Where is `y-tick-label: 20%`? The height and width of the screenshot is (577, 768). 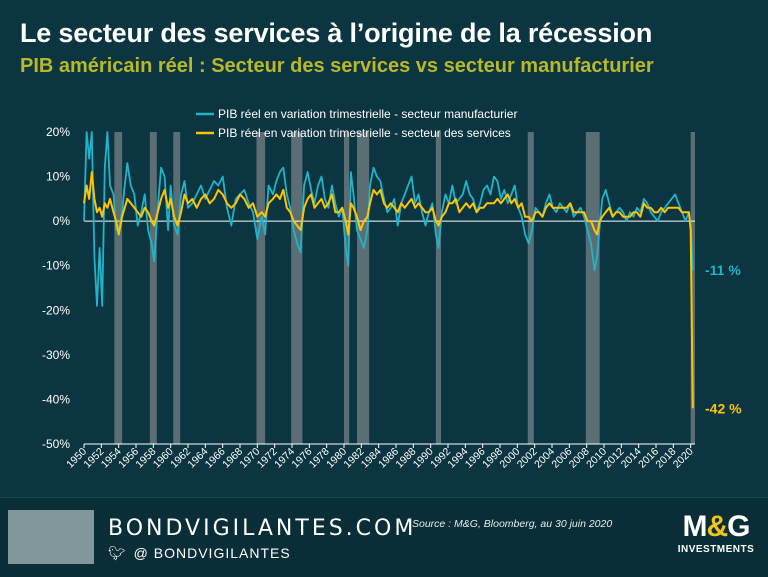
y-tick-label: 20% is located at coordinates (58, 132).